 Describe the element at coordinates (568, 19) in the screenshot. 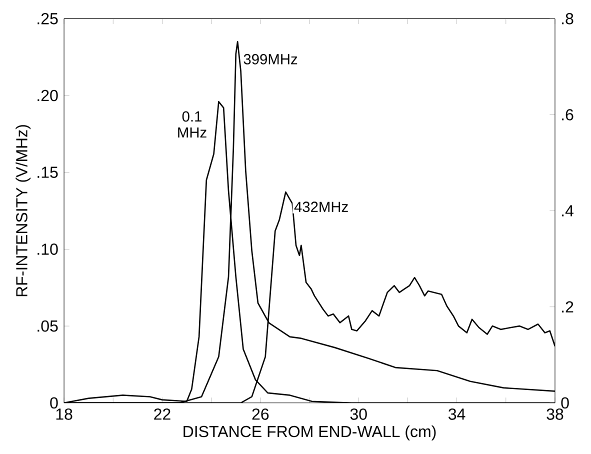

I see `y2-tick-label: .8` at that location.